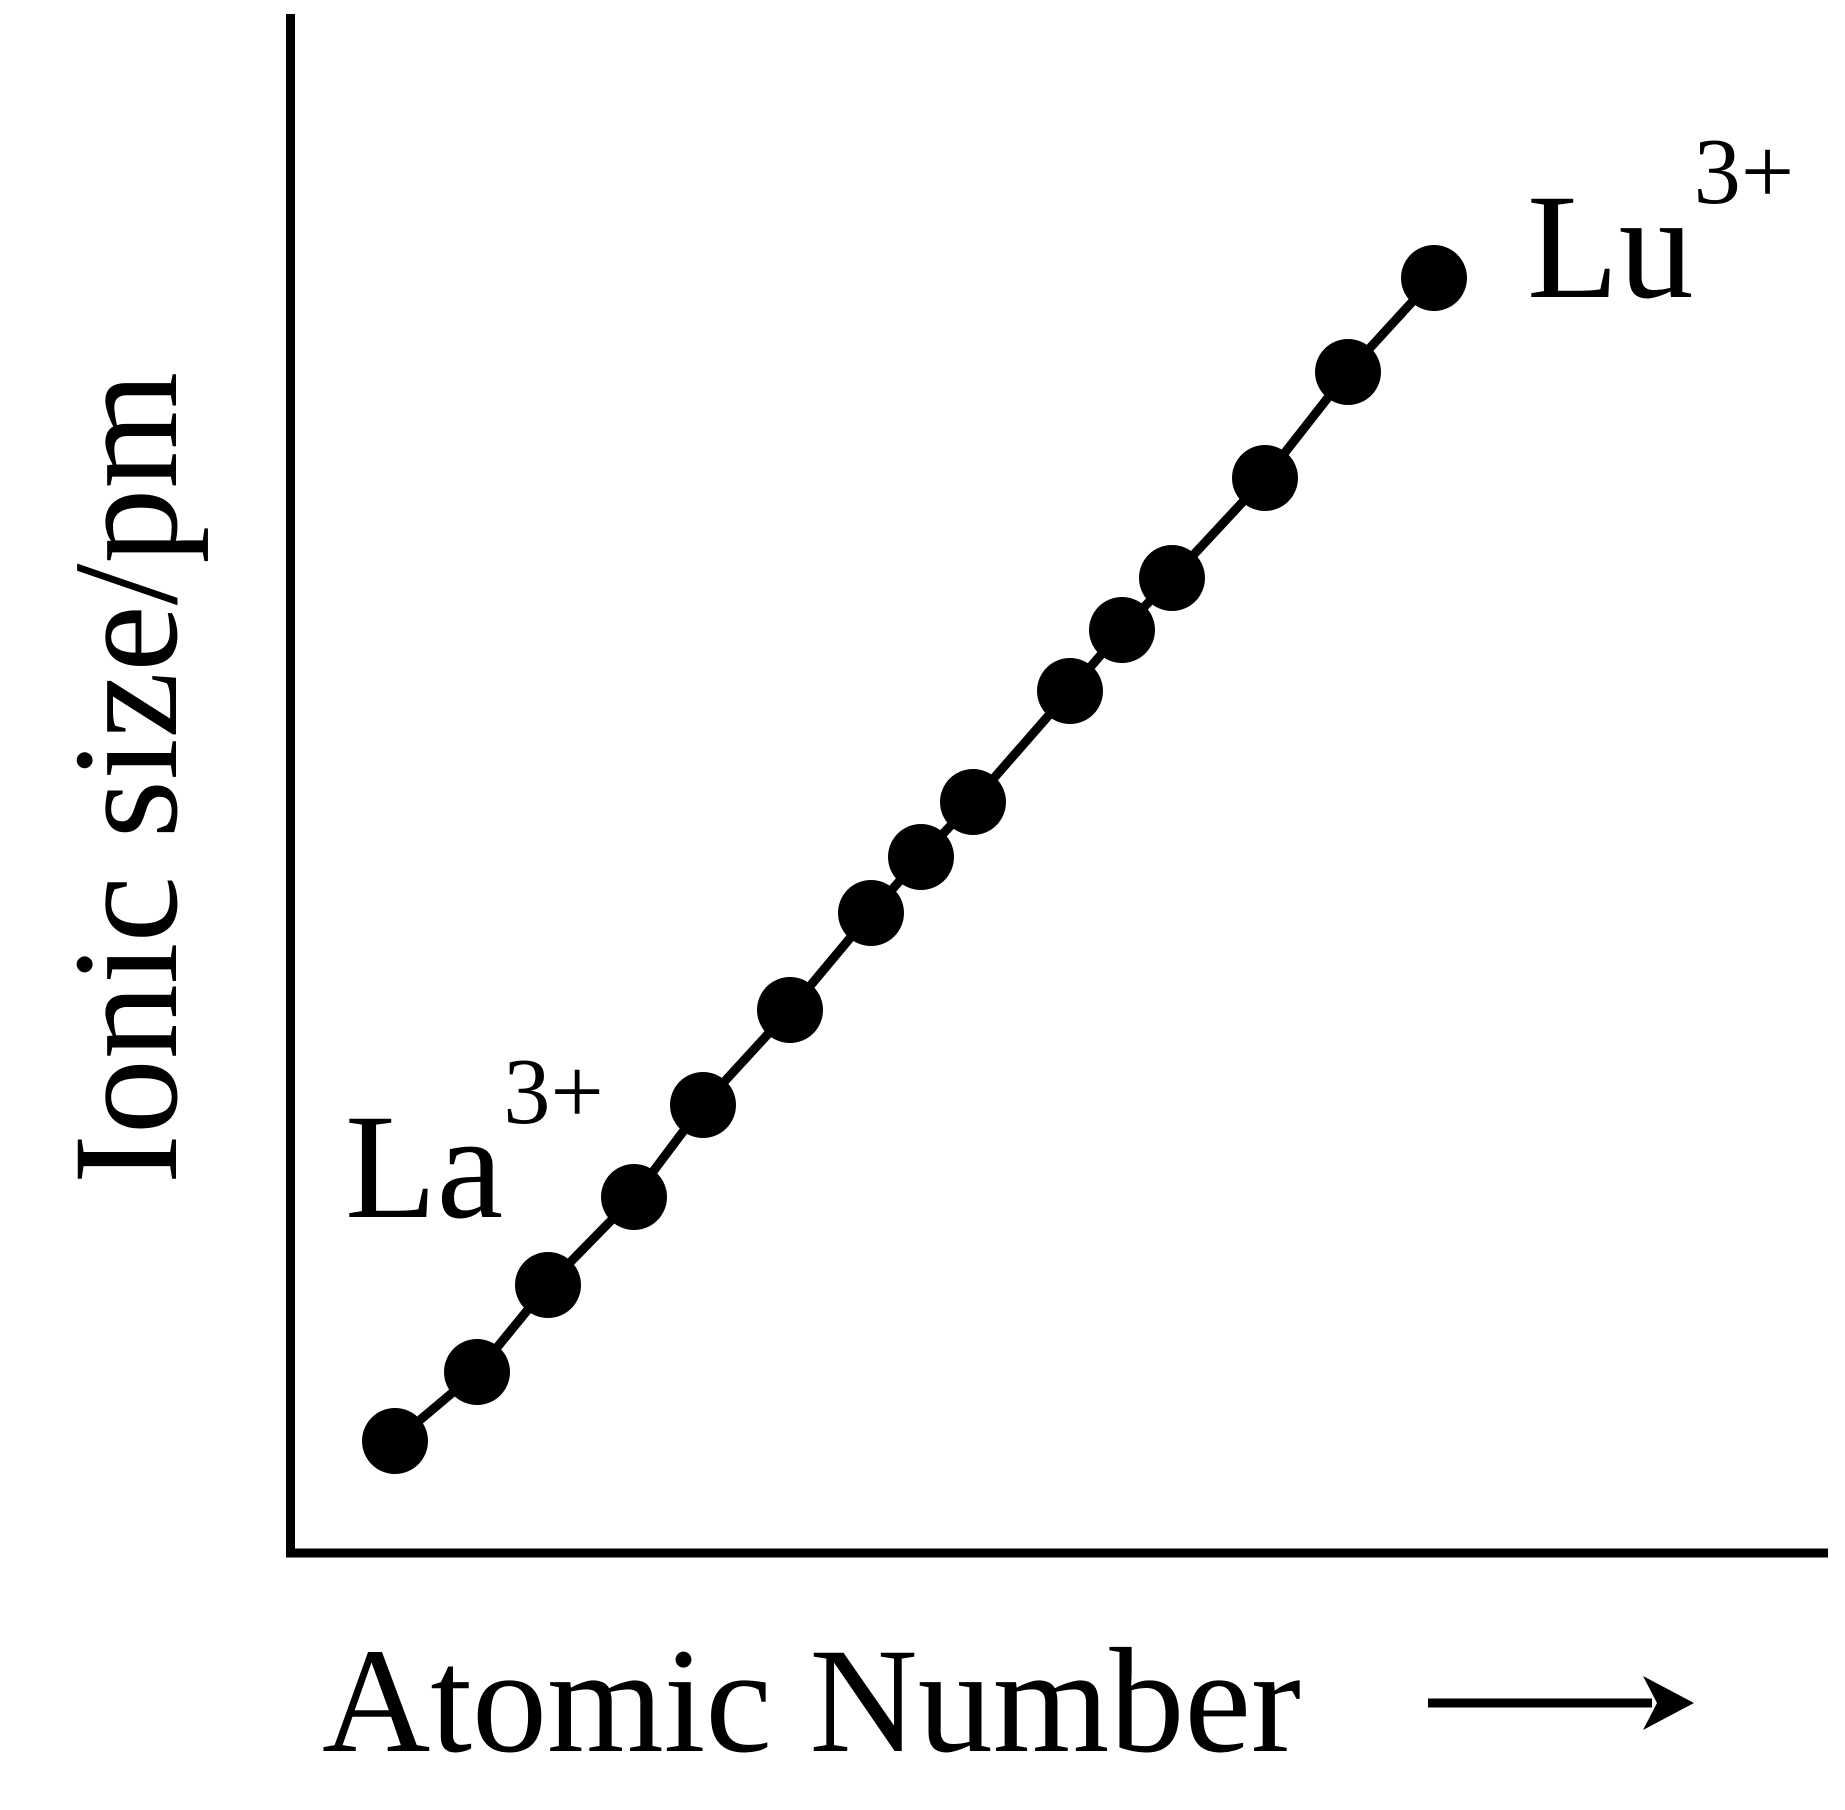 The width and height of the screenshot is (1845, 1810). Describe the element at coordinates (1610, 247) in the screenshot. I see `lu-ion-base: Lu` at that location.